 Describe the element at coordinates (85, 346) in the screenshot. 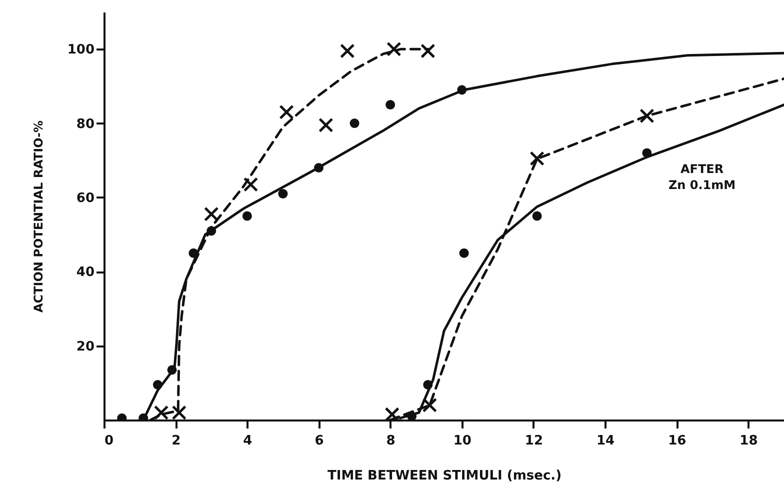

I see `y-tick-label: 20` at that location.